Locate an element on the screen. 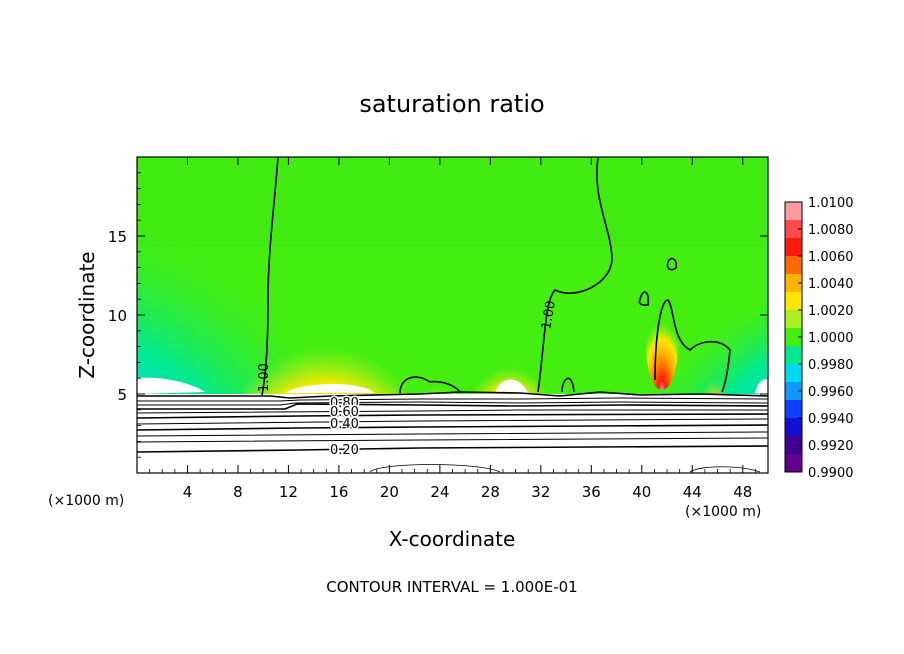 The height and width of the screenshot is (654, 904). x-tick-label: 20 is located at coordinates (389, 492).